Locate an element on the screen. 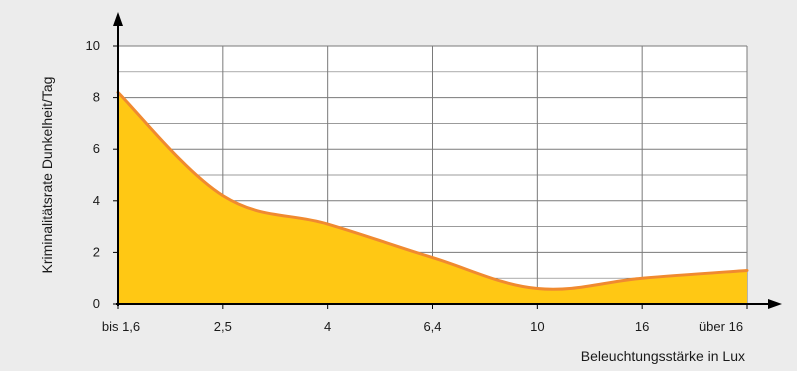 This screenshot has width=797, height=371. y-tick-label: 6 is located at coordinates (96, 148).